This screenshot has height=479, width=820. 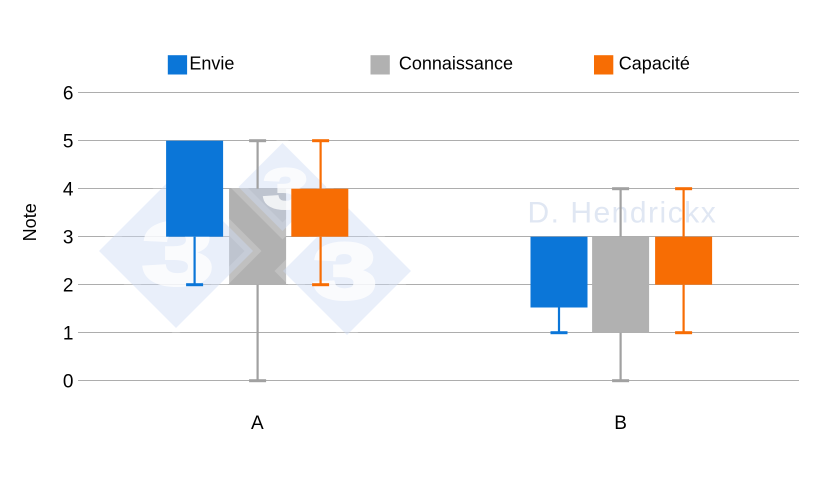 I want to click on svg-text: 0, so click(x=68, y=382).